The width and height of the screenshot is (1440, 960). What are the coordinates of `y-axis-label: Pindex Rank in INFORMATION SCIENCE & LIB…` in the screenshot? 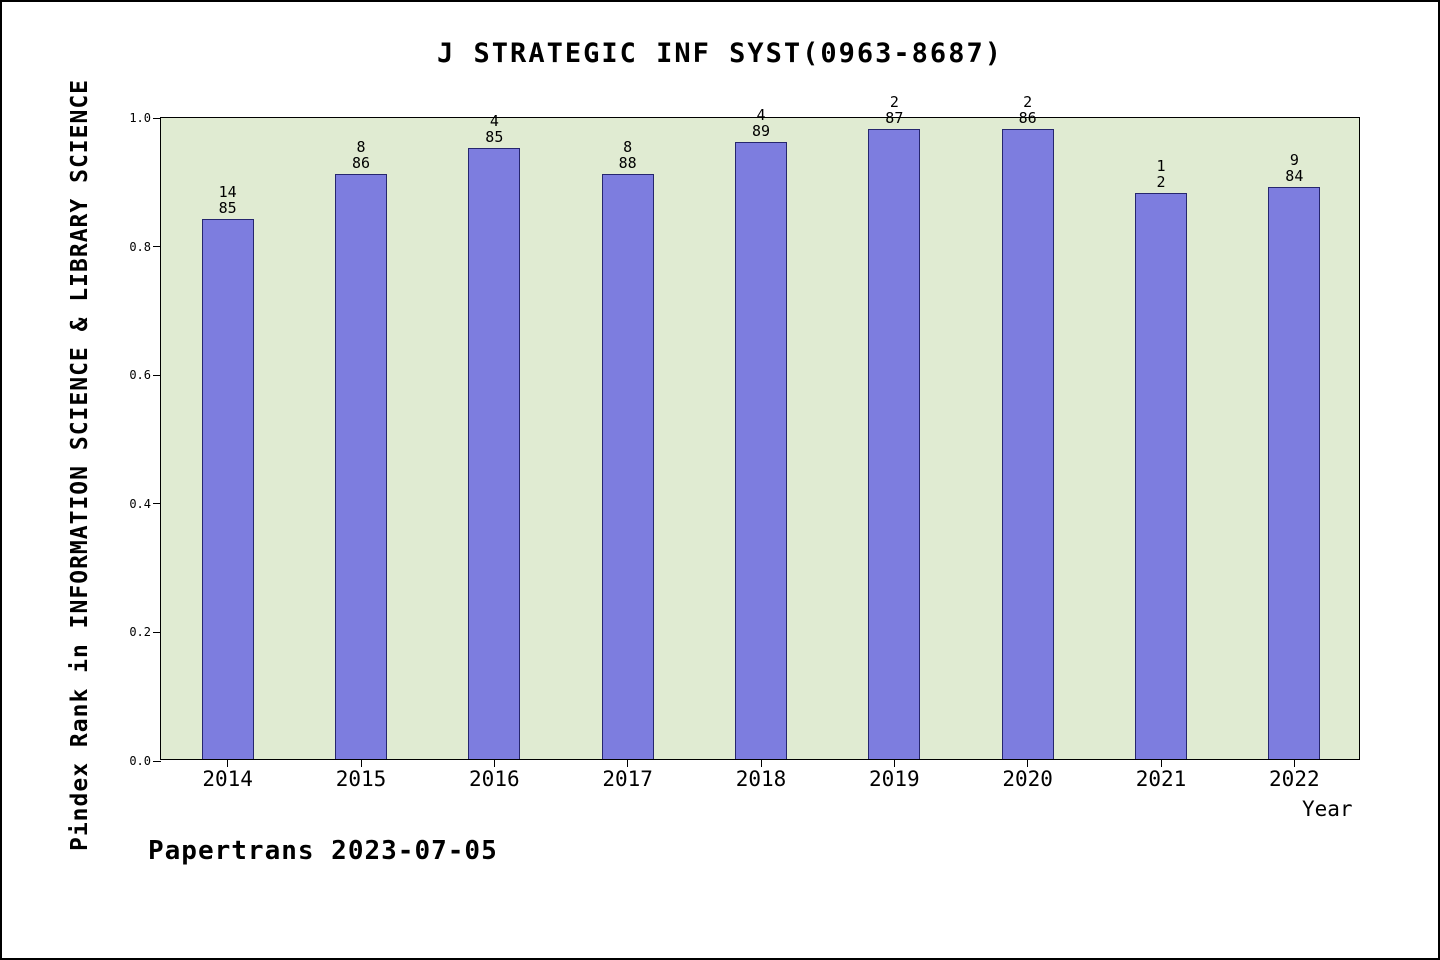 It's located at (80, 465).